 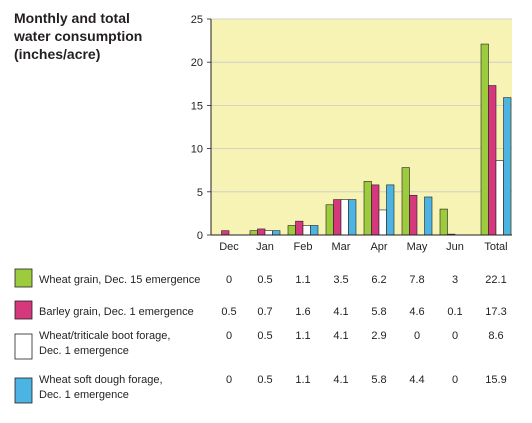 I want to click on value-label: 3.5, so click(x=340, y=280).